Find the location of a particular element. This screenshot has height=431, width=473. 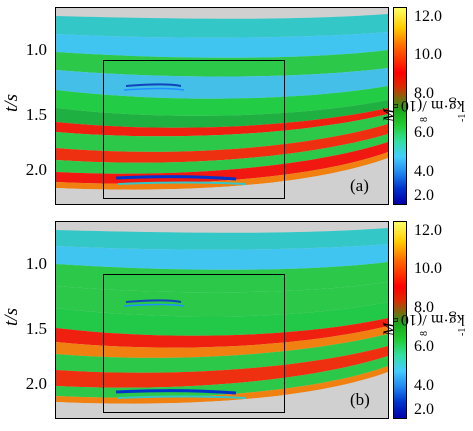

colorbar-b is located at coordinates (400, 320).